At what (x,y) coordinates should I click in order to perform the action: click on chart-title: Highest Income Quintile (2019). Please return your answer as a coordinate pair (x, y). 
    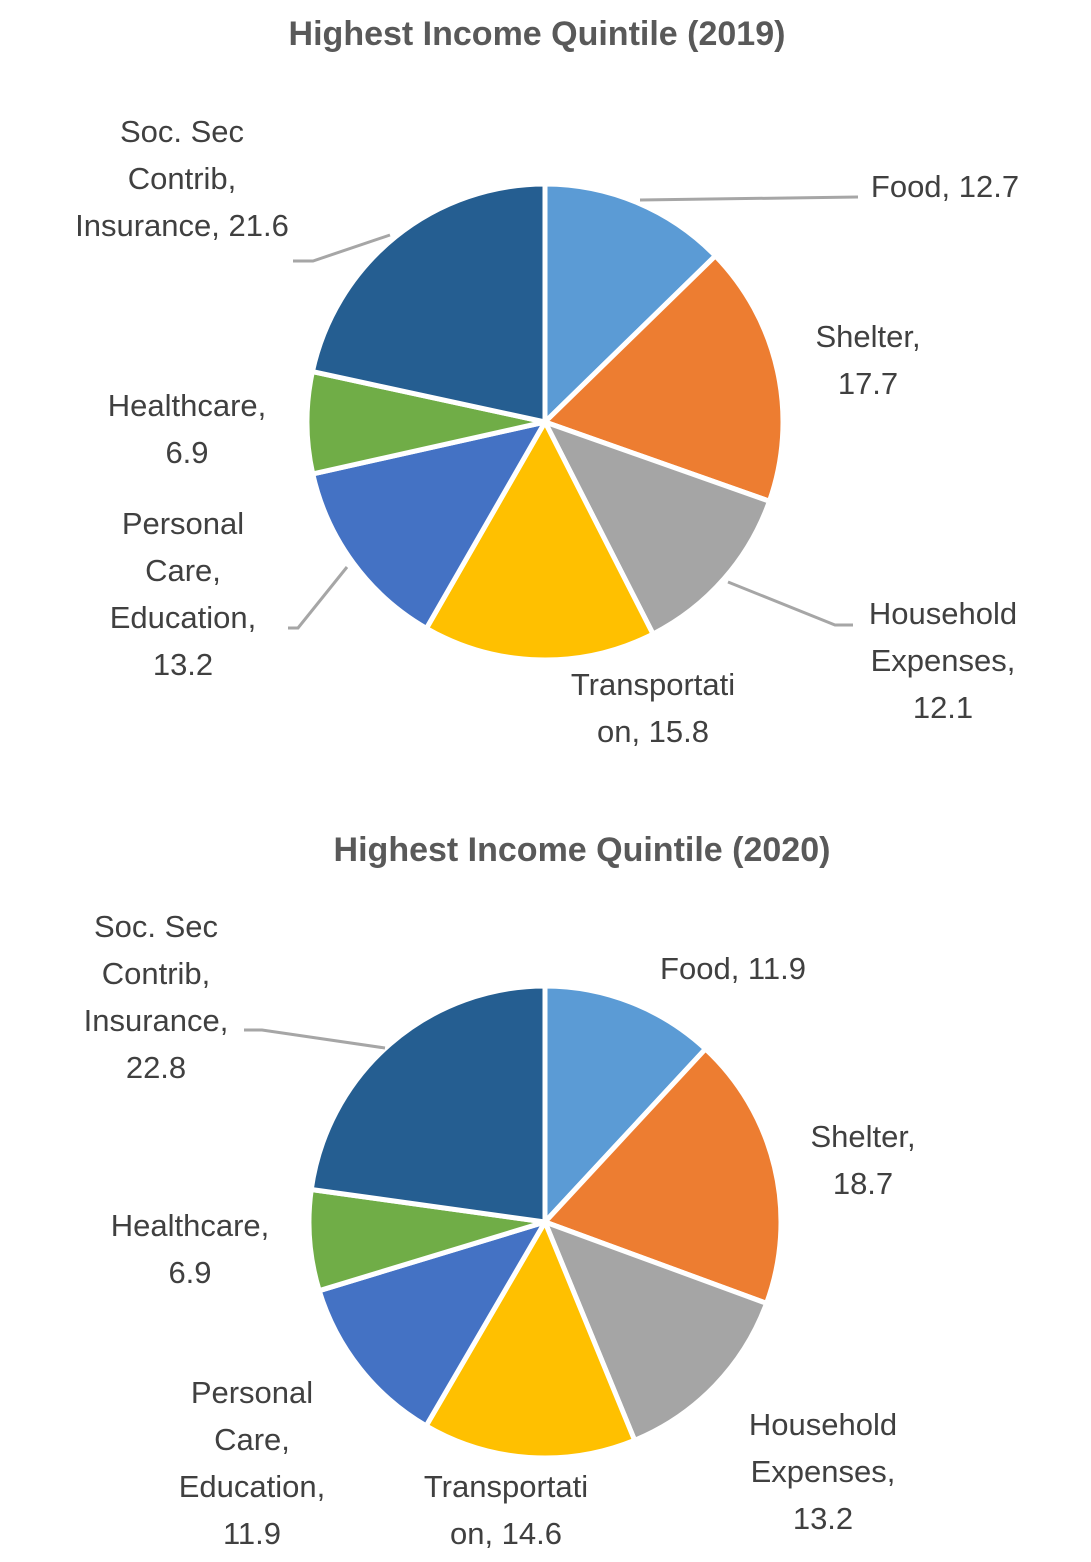
    Looking at the image, I should click on (537, 34).